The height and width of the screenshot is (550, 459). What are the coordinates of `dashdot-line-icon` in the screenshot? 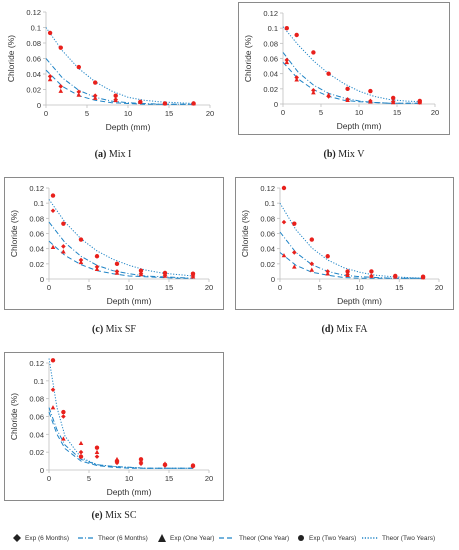 It's located at (86, 538).